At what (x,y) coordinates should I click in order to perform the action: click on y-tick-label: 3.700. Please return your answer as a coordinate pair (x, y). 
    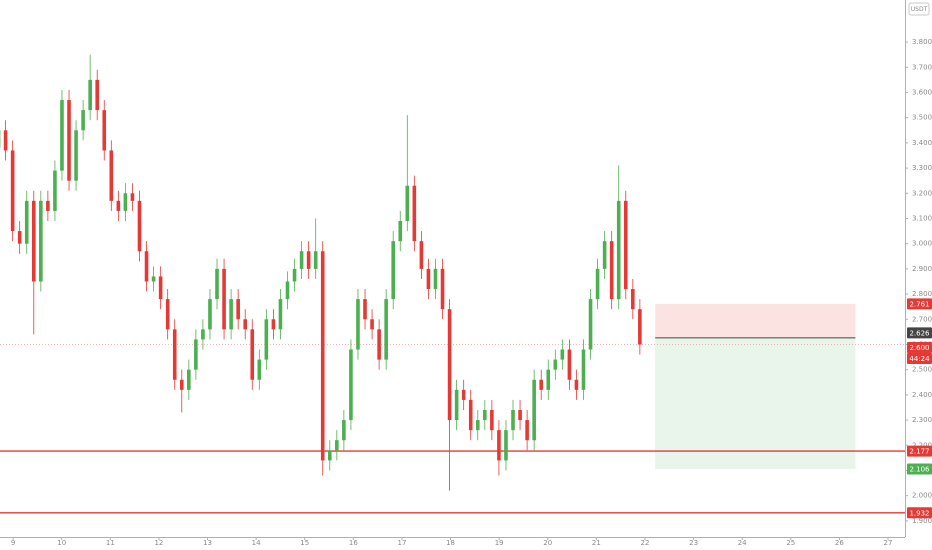
    Looking at the image, I should click on (922, 67).